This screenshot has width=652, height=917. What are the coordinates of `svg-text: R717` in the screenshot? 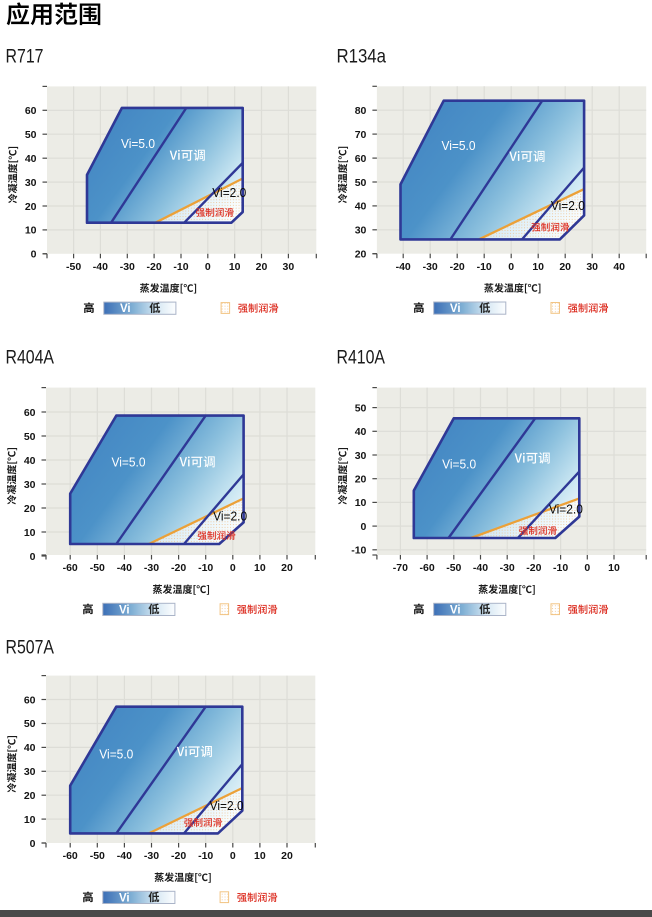 It's located at (25, 56).